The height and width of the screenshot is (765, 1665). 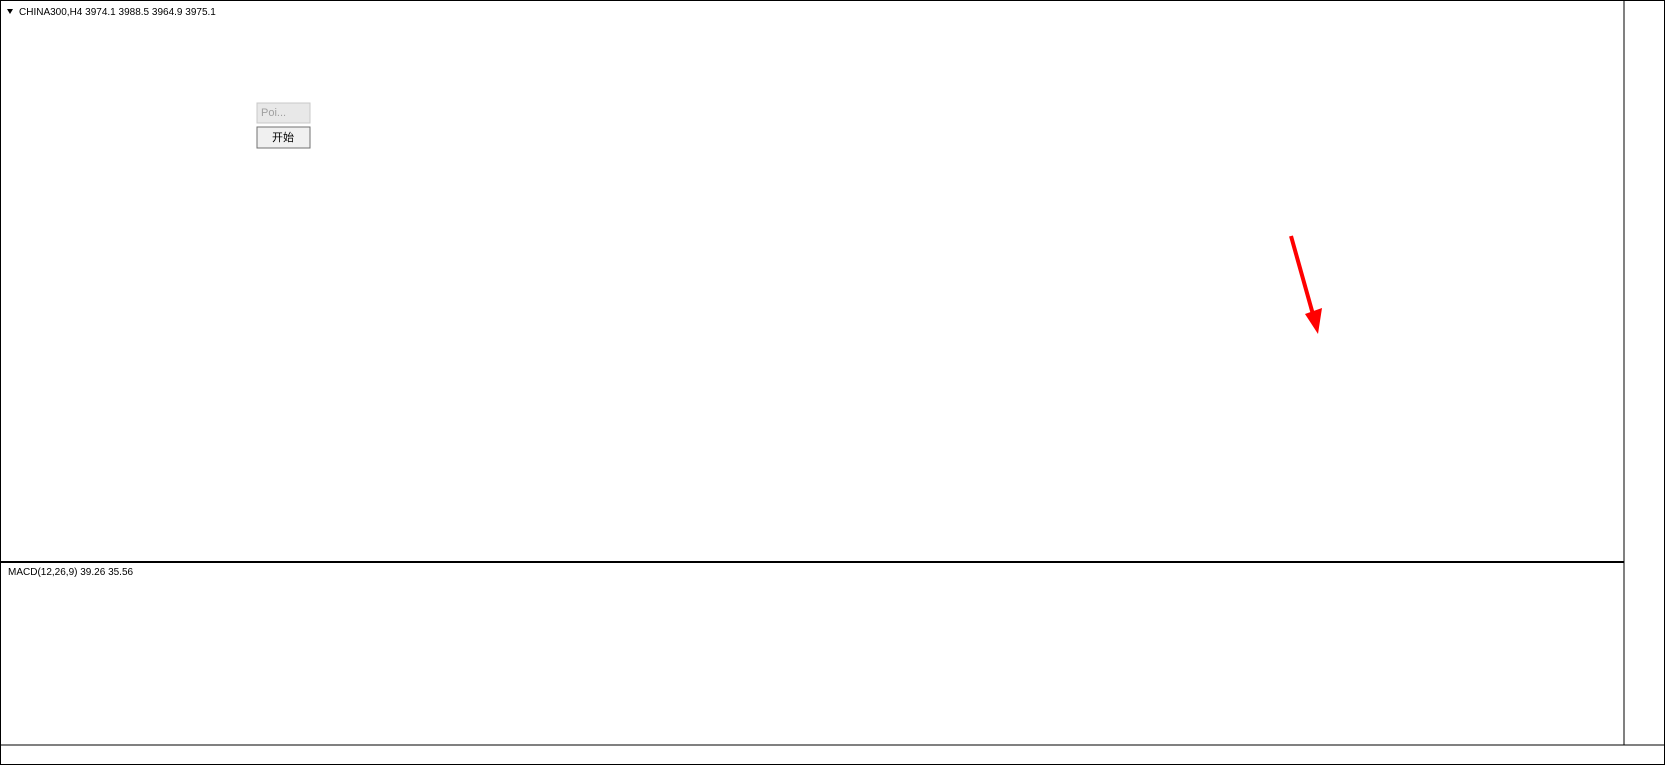 I want to click on macd-title: MACD(12,26,9), so click(x=42, y=572).